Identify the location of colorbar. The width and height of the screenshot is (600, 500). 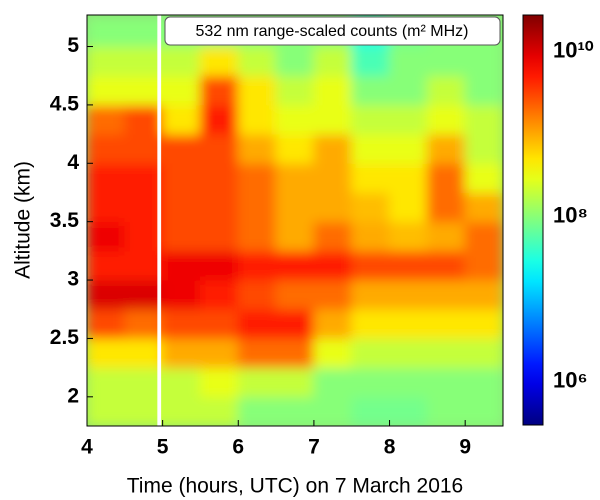
(533, 220).